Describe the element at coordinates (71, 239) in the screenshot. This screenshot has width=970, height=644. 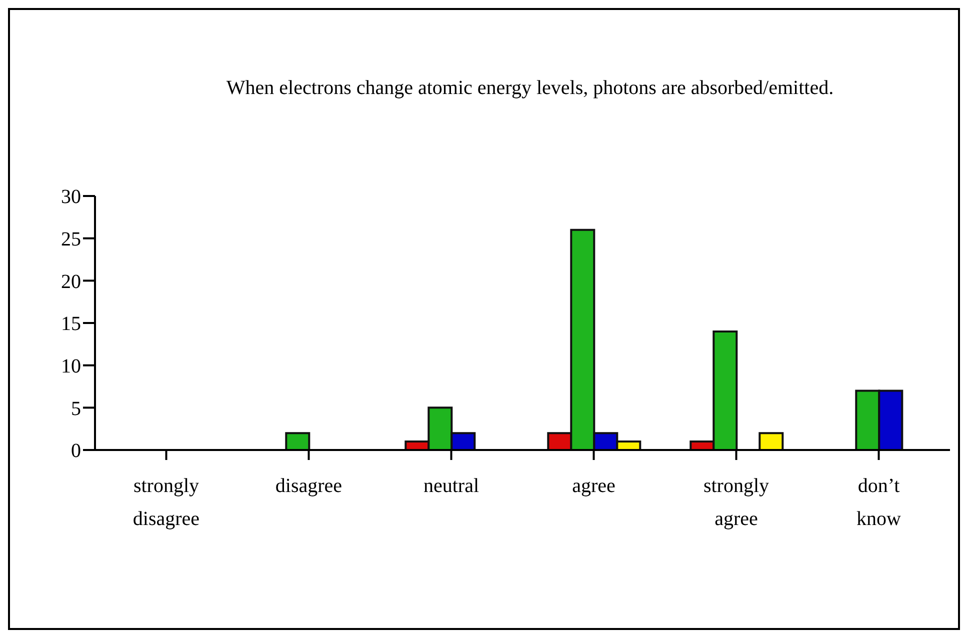
I see `y-tick-label: 25` at that location.